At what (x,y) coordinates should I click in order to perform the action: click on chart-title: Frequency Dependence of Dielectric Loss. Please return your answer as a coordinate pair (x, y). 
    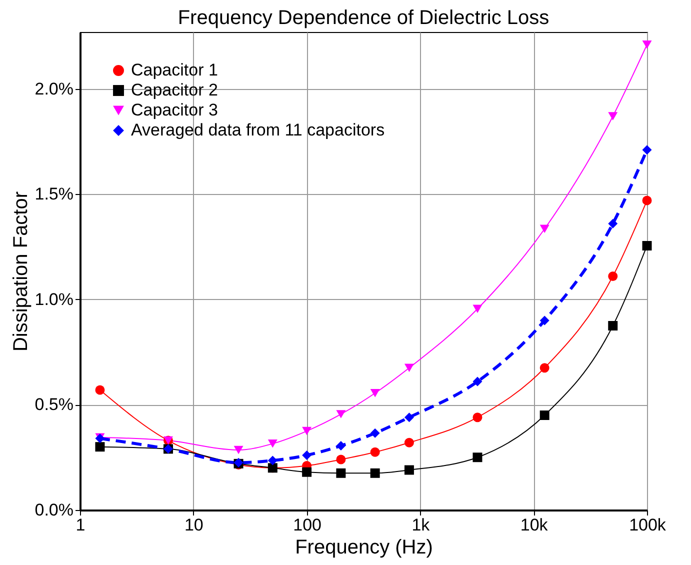
    Looking at the image, I should click on (364, 18).